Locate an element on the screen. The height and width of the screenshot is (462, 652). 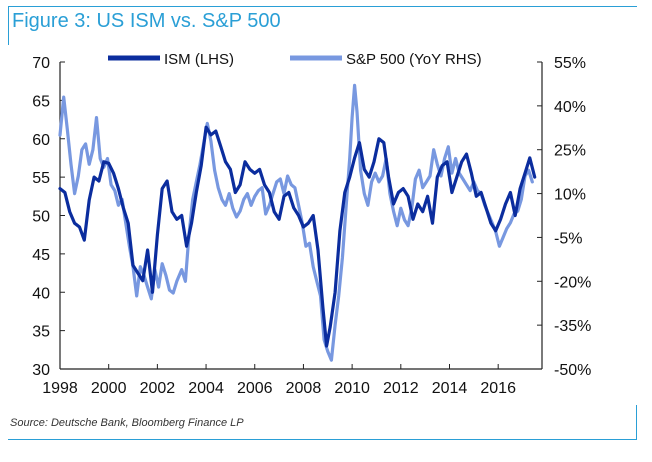
x-tick-label: 2004 is located at coordinates (206, 388).